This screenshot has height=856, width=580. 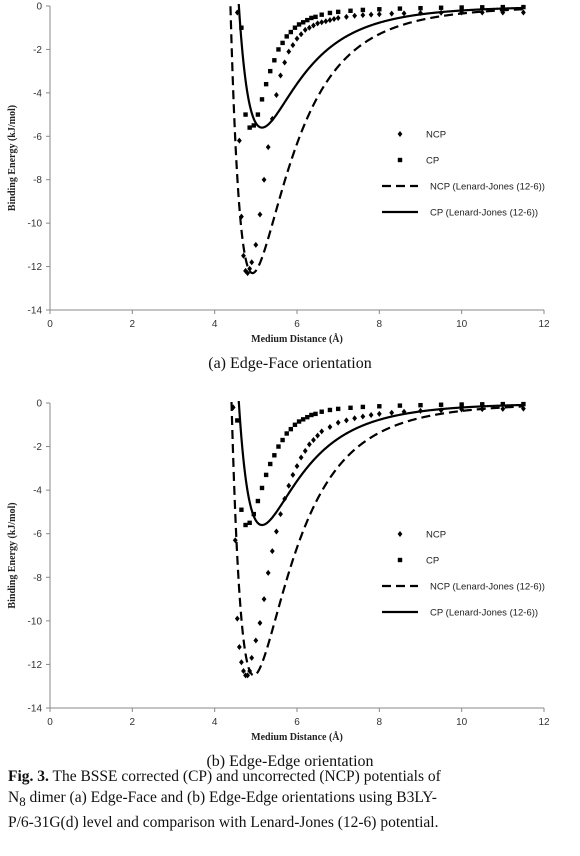 What do you see at coordinates (22, 802) in the screenshot?
I see `caption-subscript: 8` at bounding box center [22, 802].